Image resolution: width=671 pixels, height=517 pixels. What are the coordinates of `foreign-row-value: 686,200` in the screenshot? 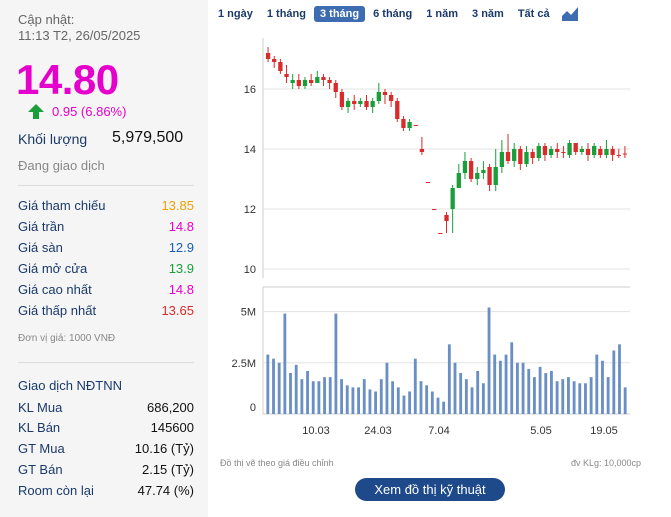 It's located at (170, 407).